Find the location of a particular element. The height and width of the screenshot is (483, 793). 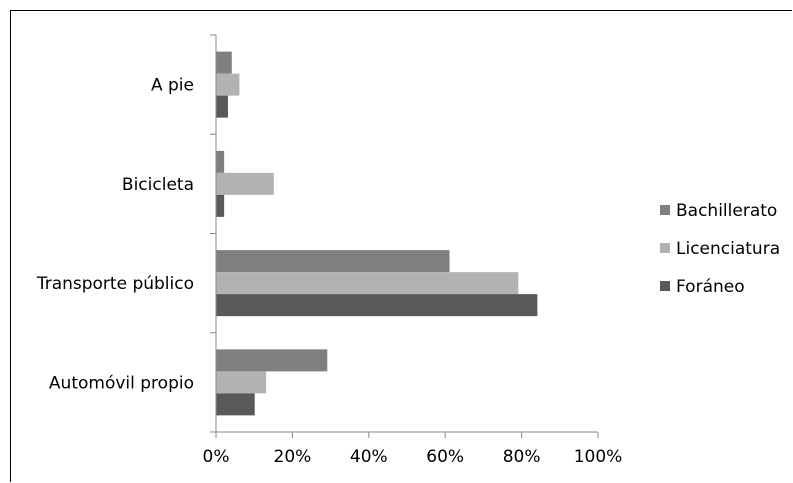

x-tick-label: 40% is located at coordinates (369, 457).